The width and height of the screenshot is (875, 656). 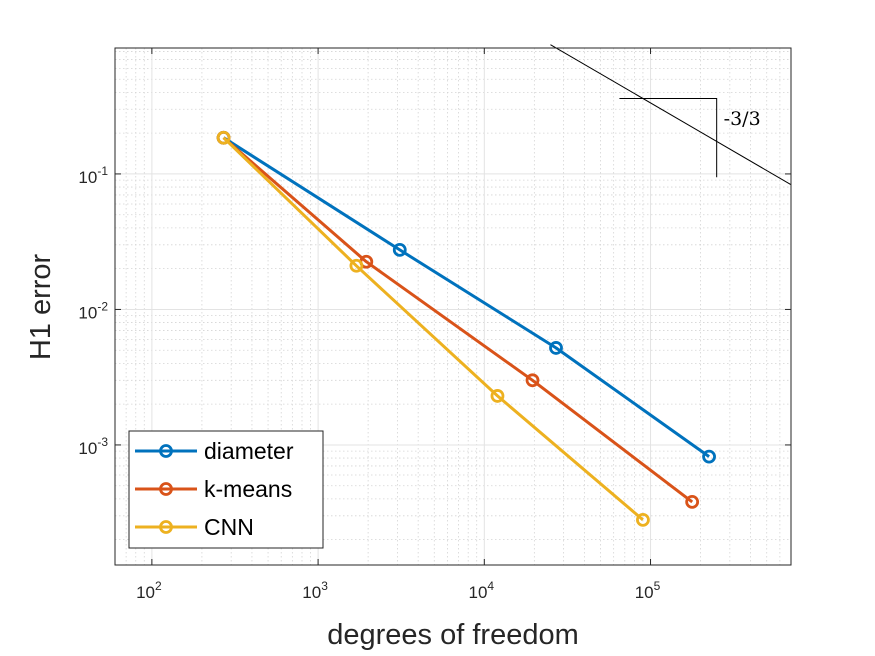 I want to click on y-tick-label: 10⁻³, so click(x=93, y=446).